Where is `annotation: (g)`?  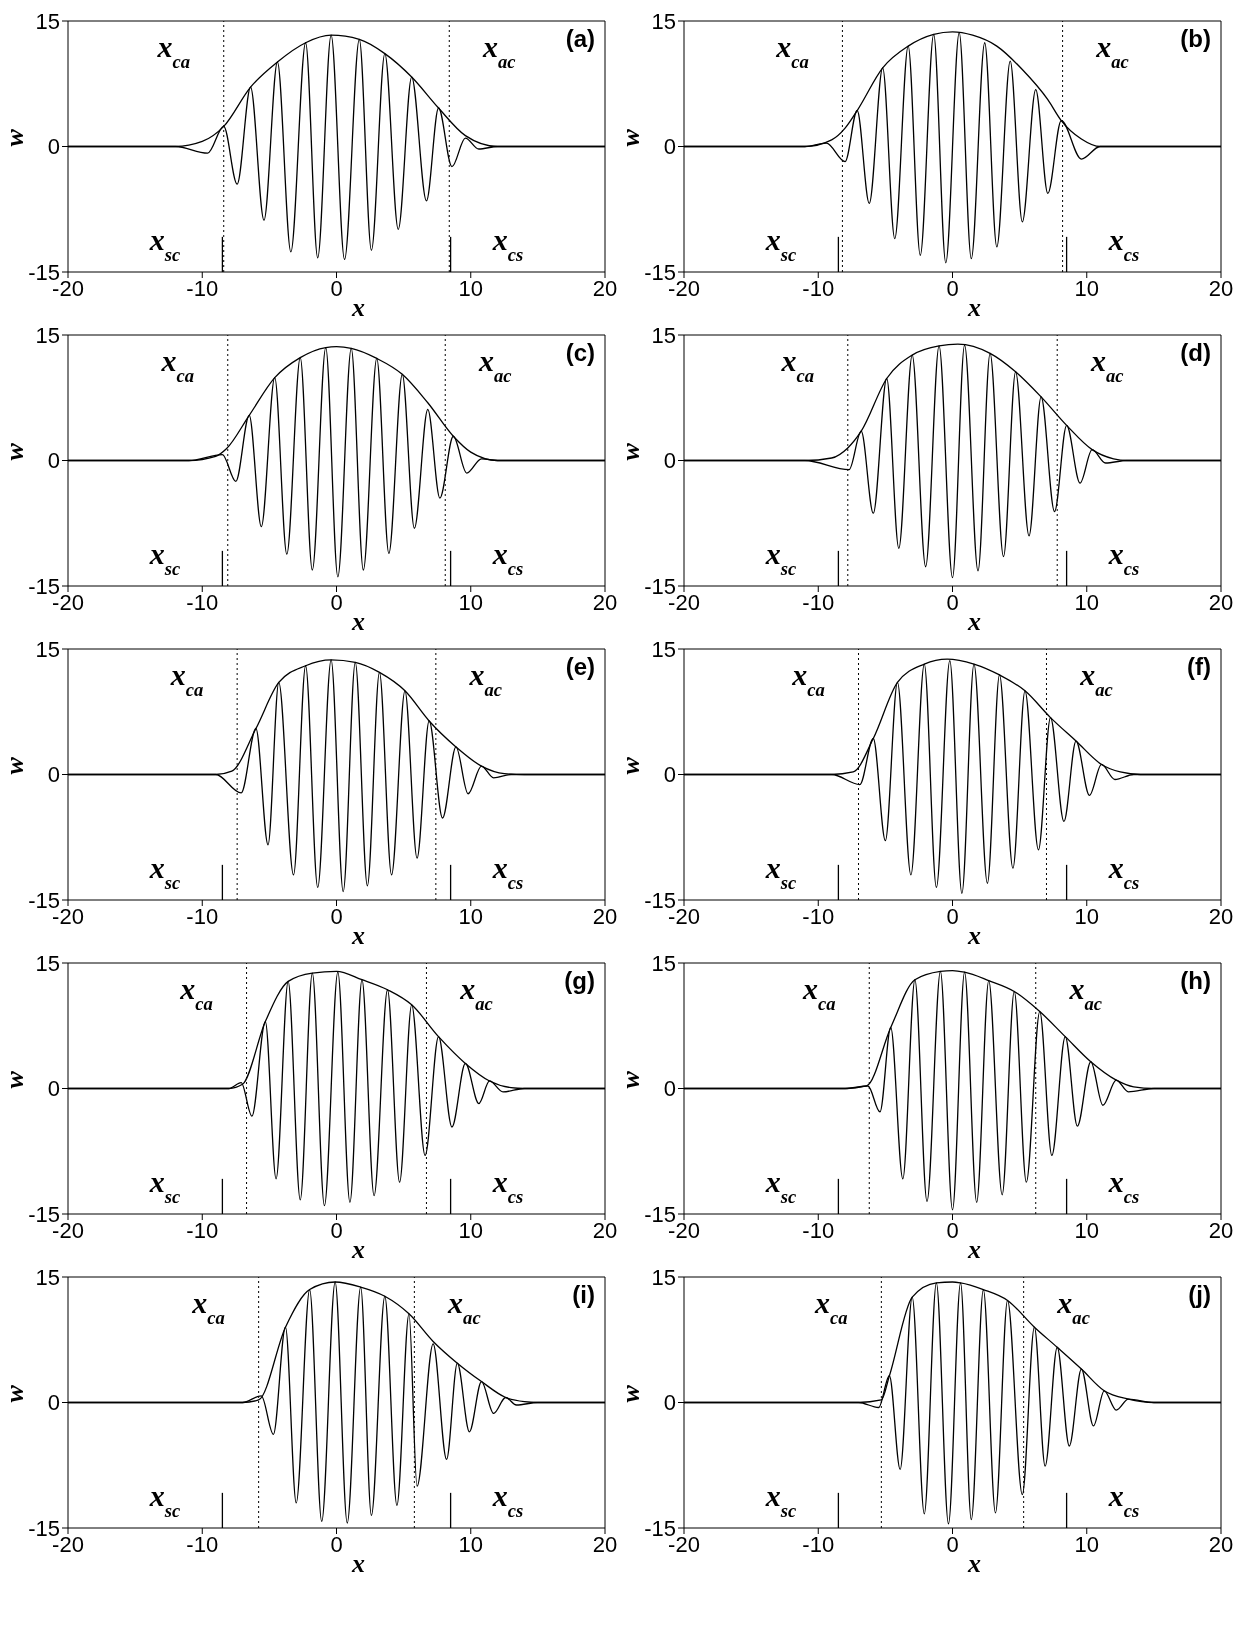
annotation: (g) is located at coordinates (579, 980).